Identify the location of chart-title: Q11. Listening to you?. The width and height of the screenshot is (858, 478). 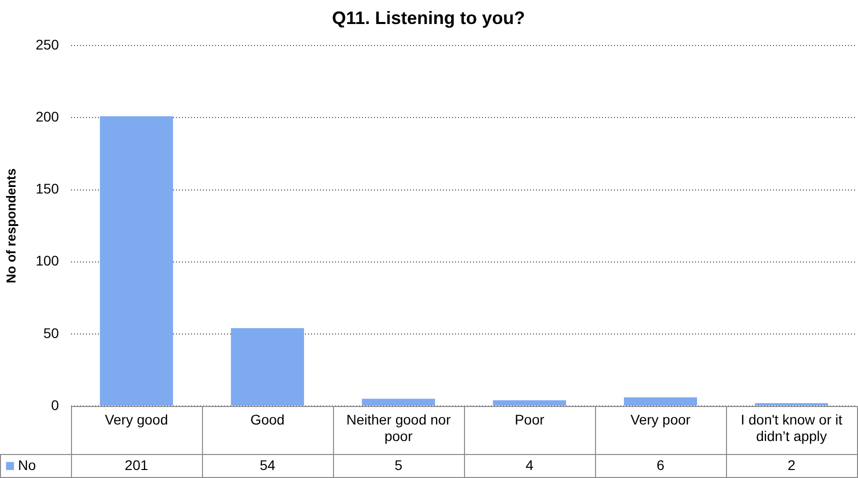
(429, 18).